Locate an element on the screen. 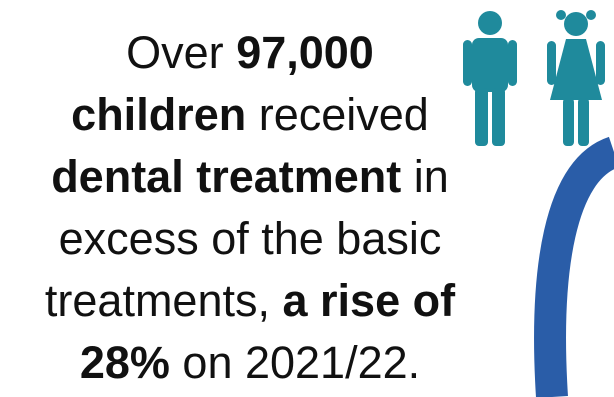 This screenshot has width=614, height=397. statement-highlight-percent: 28% is located at coordinates (124, 362).